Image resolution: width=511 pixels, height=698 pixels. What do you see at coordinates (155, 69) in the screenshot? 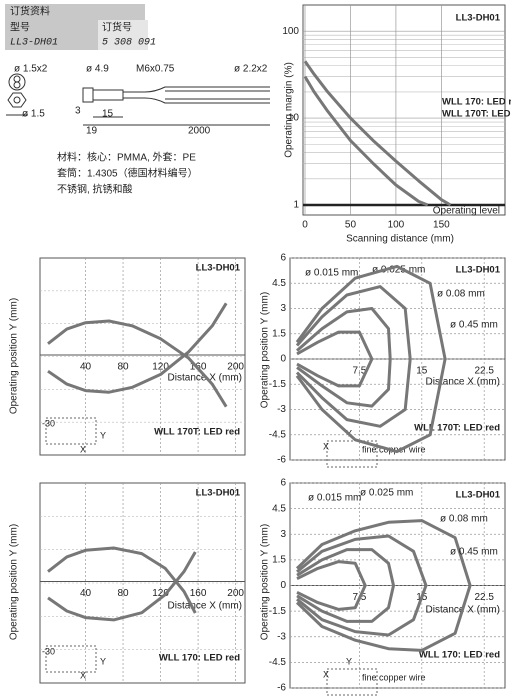
I see `dim-label: M6x0.75` at bounding box center [155, 69].